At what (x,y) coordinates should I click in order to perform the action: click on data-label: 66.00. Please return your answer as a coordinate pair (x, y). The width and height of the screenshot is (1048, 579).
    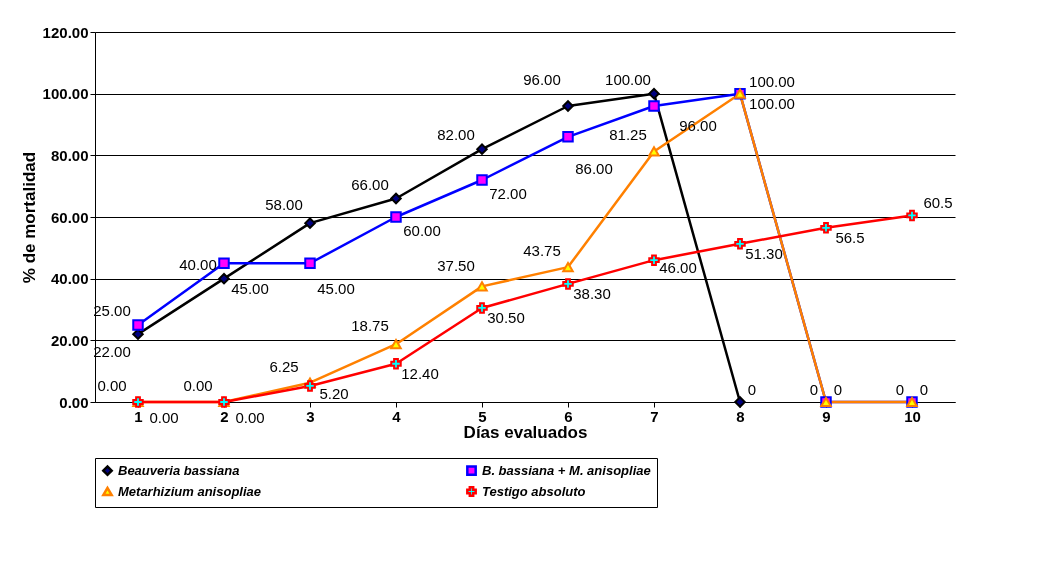
    Looking at the image, I should click on (370, 184).